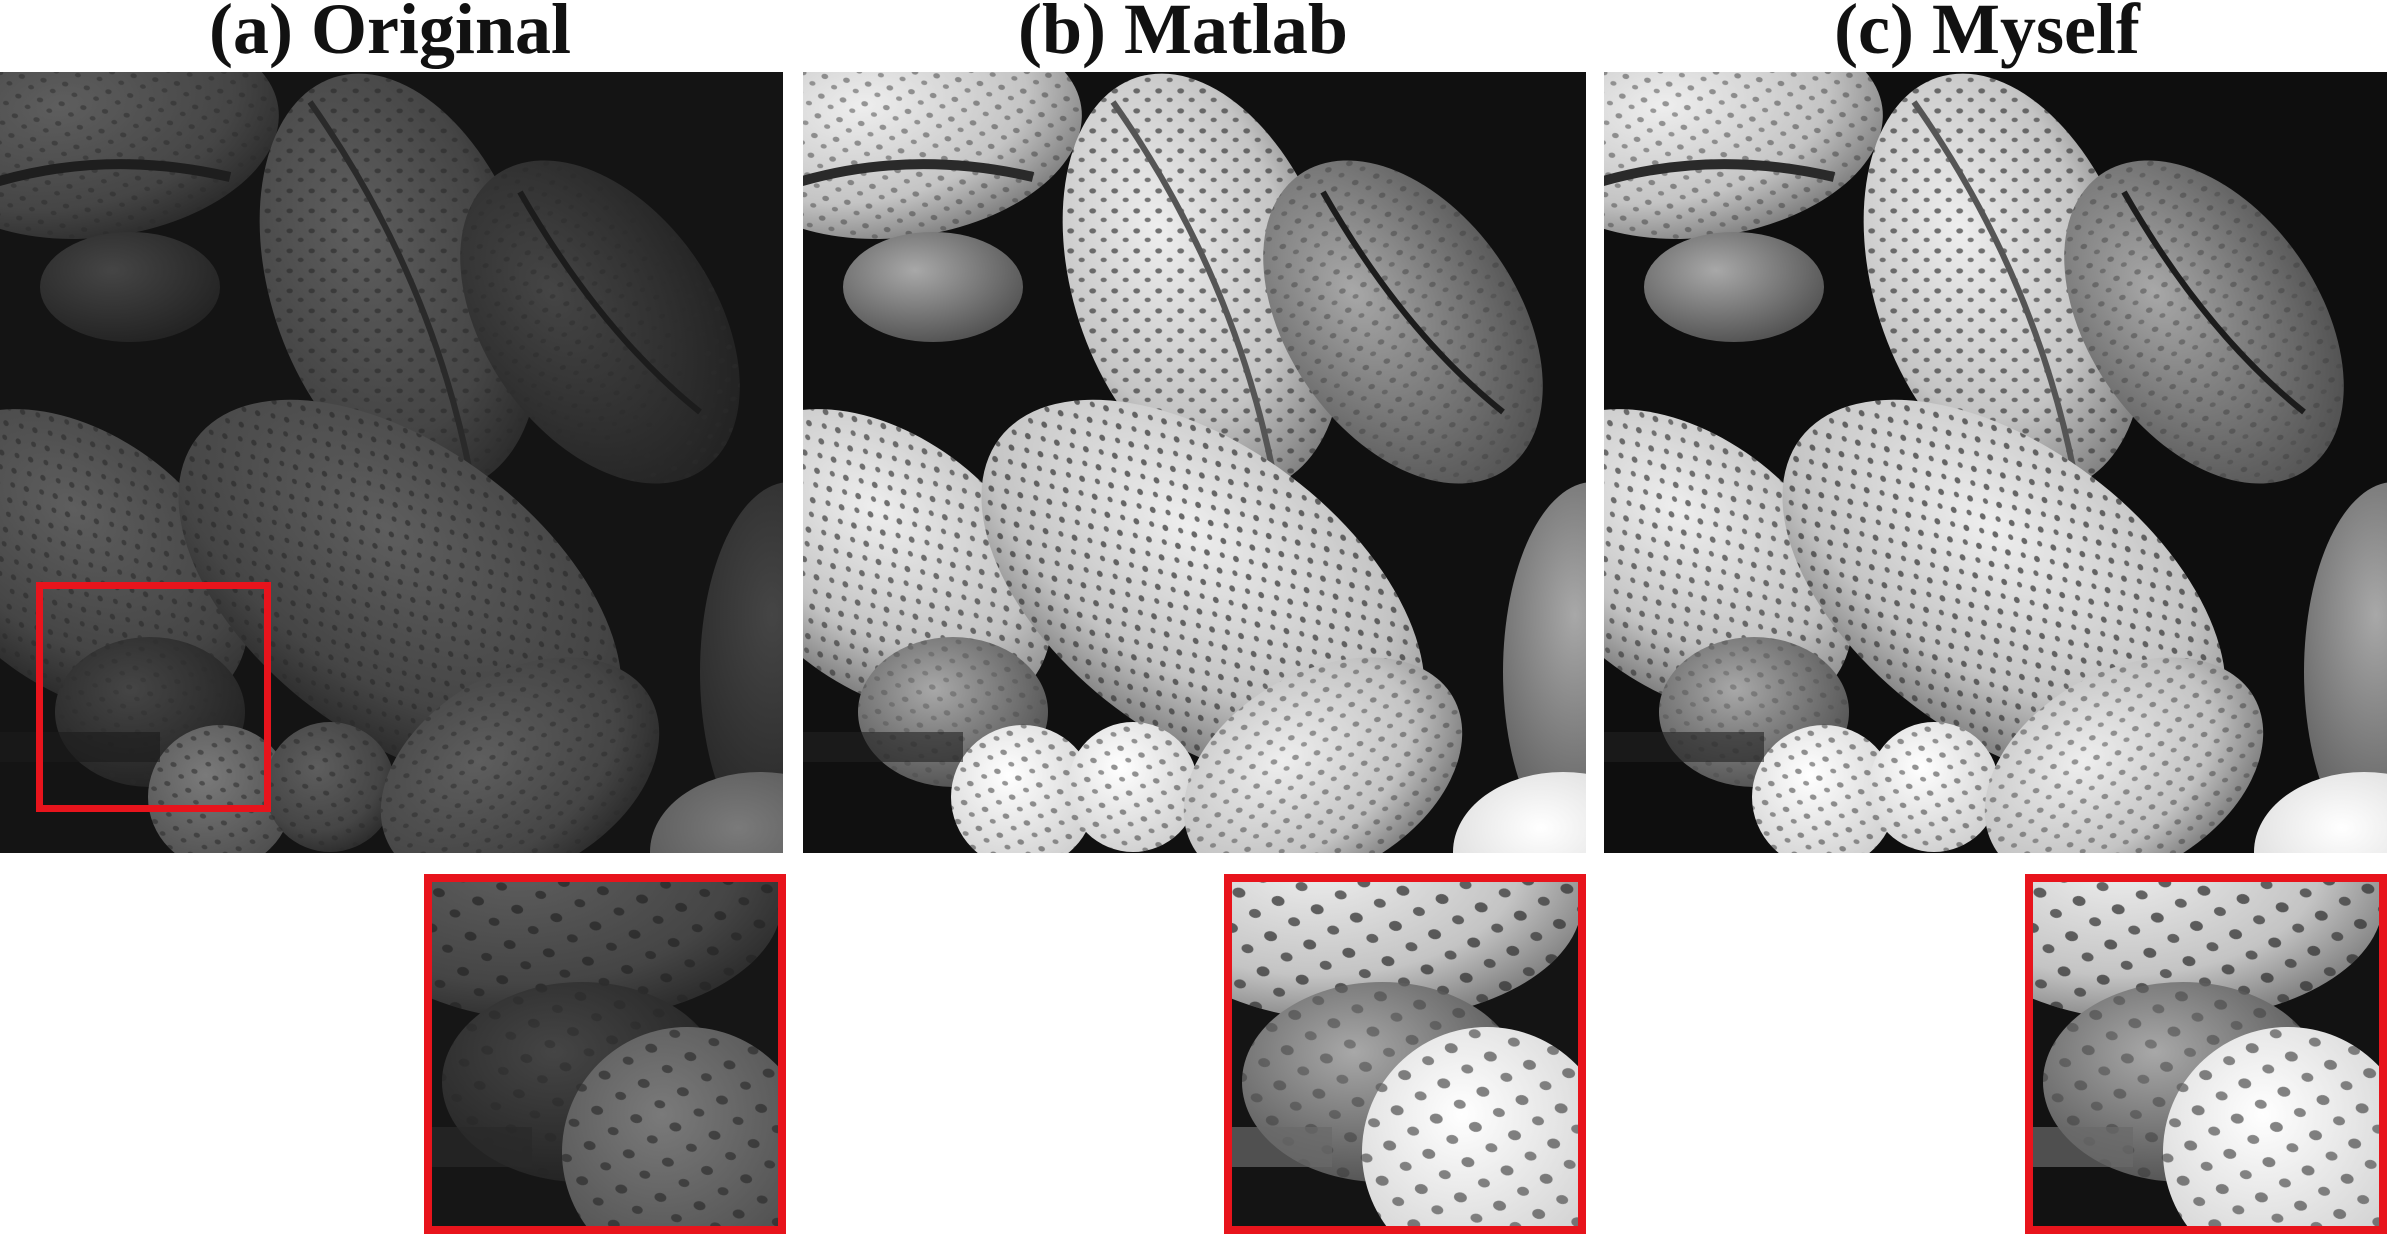 The image size is (2387, 1237). I want to click on zoom-inset-matlab, so click(1405, 1054).